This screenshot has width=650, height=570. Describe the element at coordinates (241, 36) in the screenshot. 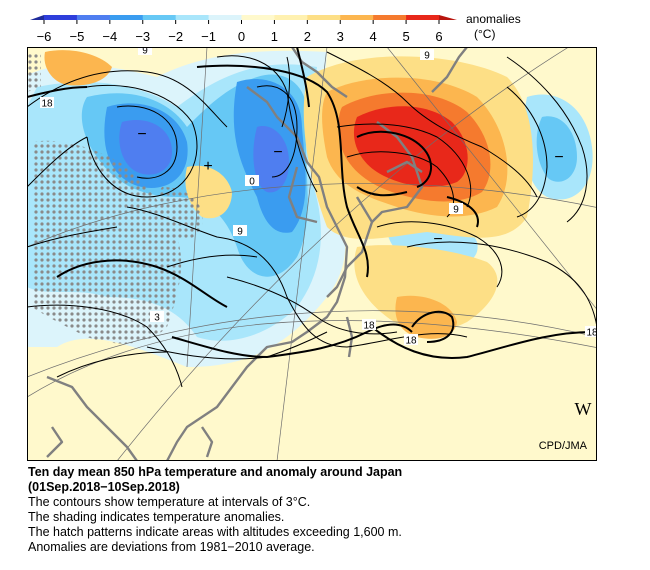

I see `colorbar-tick-label: 0` at that location.